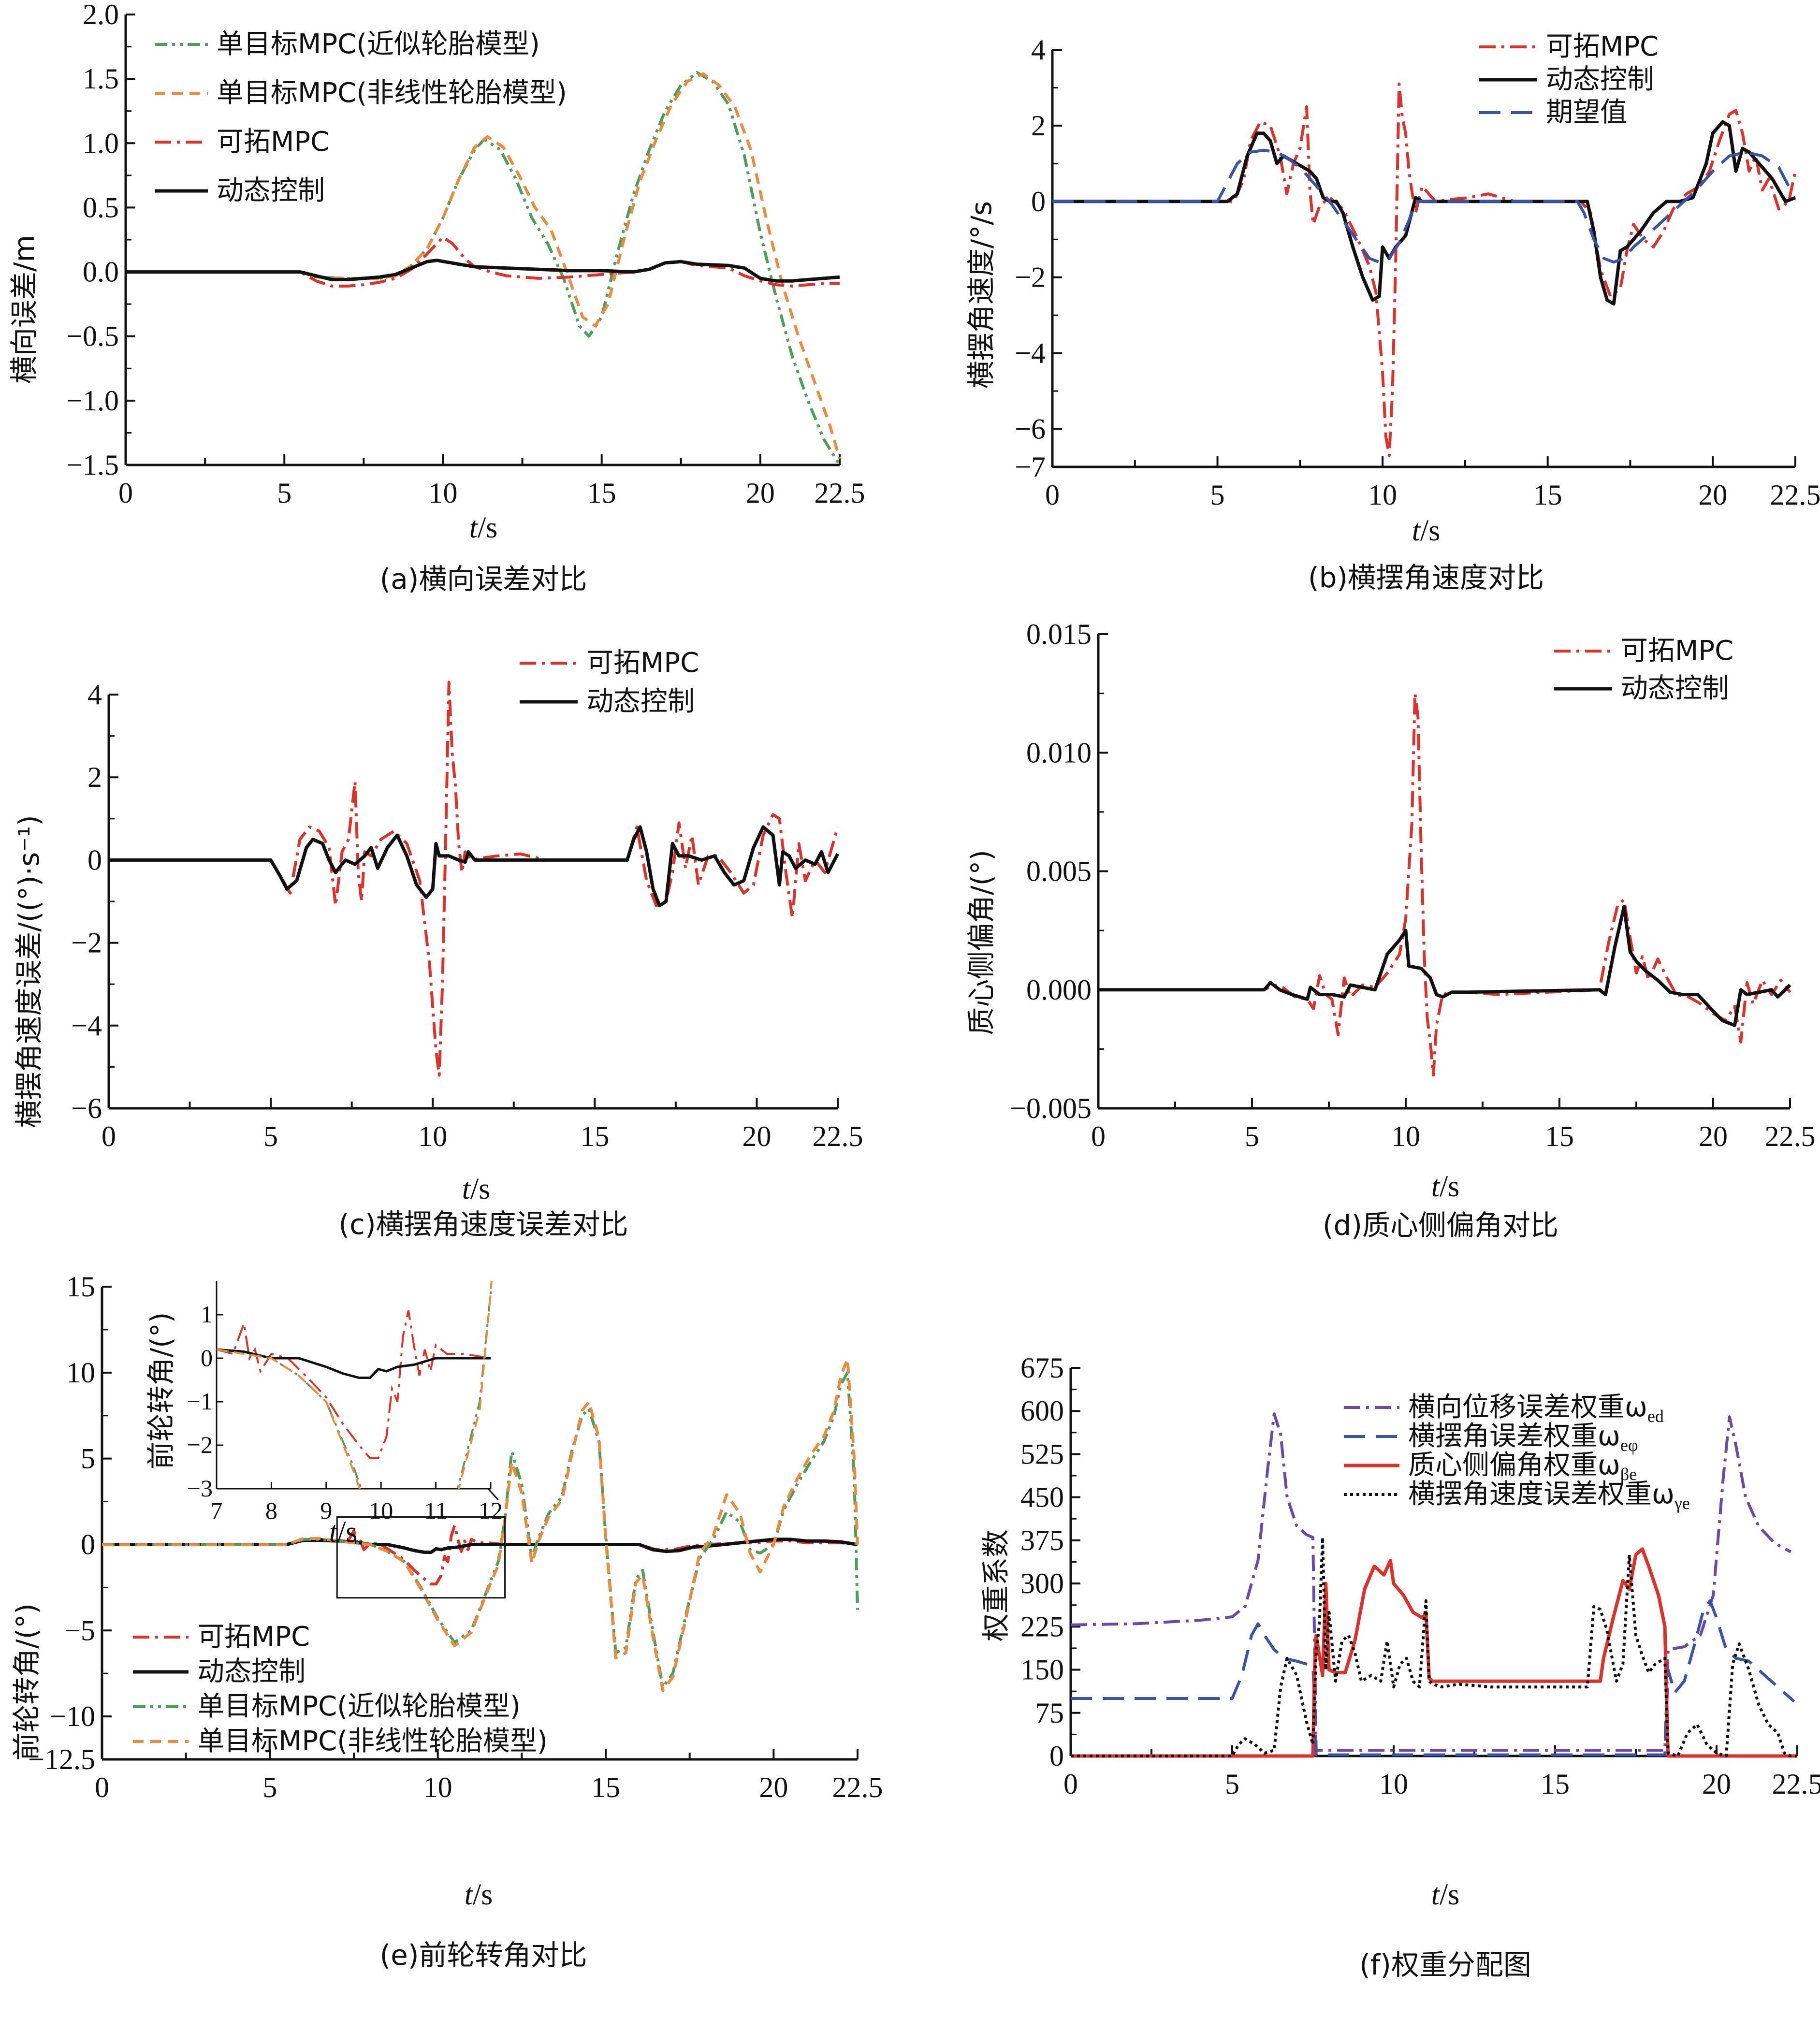 The width and height of the screenshot is (1820, 2017). What do you see at coordinates (359, 1383) in the screenshot?
I see `inset-background` at bounding box center [359, 1383].